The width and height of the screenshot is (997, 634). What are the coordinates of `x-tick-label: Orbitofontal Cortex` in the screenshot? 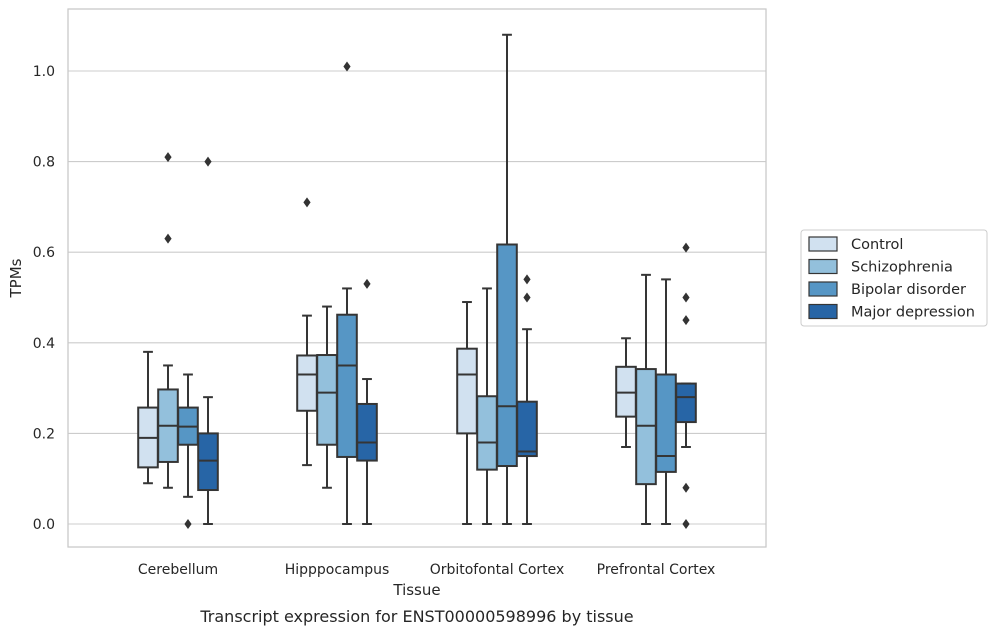 It's located at (497, 570).